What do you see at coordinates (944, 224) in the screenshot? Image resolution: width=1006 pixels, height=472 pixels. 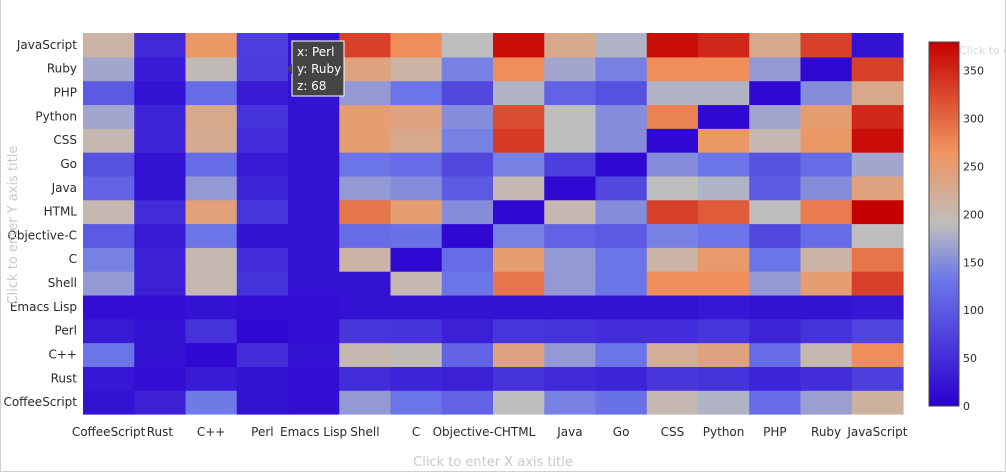 I see `colorbar` at bounding box center [944, 224].